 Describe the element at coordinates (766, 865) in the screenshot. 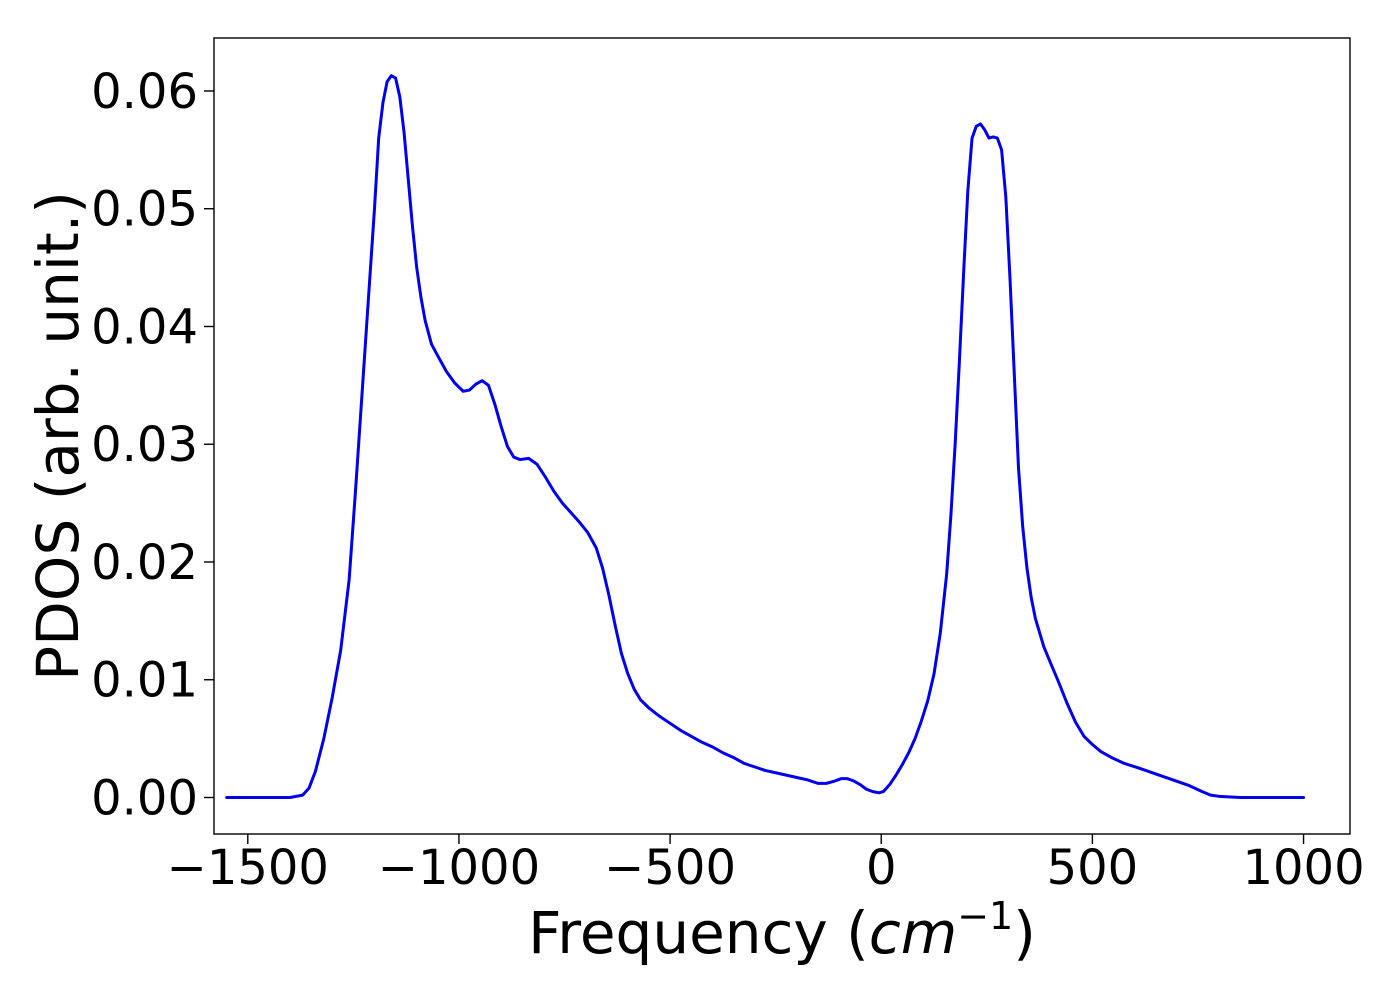

I see `x-axis: −1500 −1000 −500 0 500 1000` at that location.